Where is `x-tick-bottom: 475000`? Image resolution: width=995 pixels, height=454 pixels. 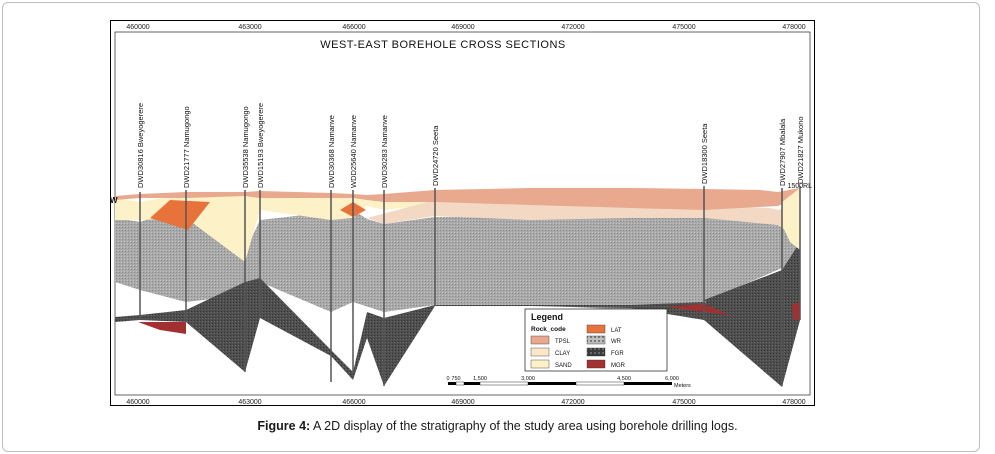 x-tick-bottom: 475000 is located at coordinates (683, 402).